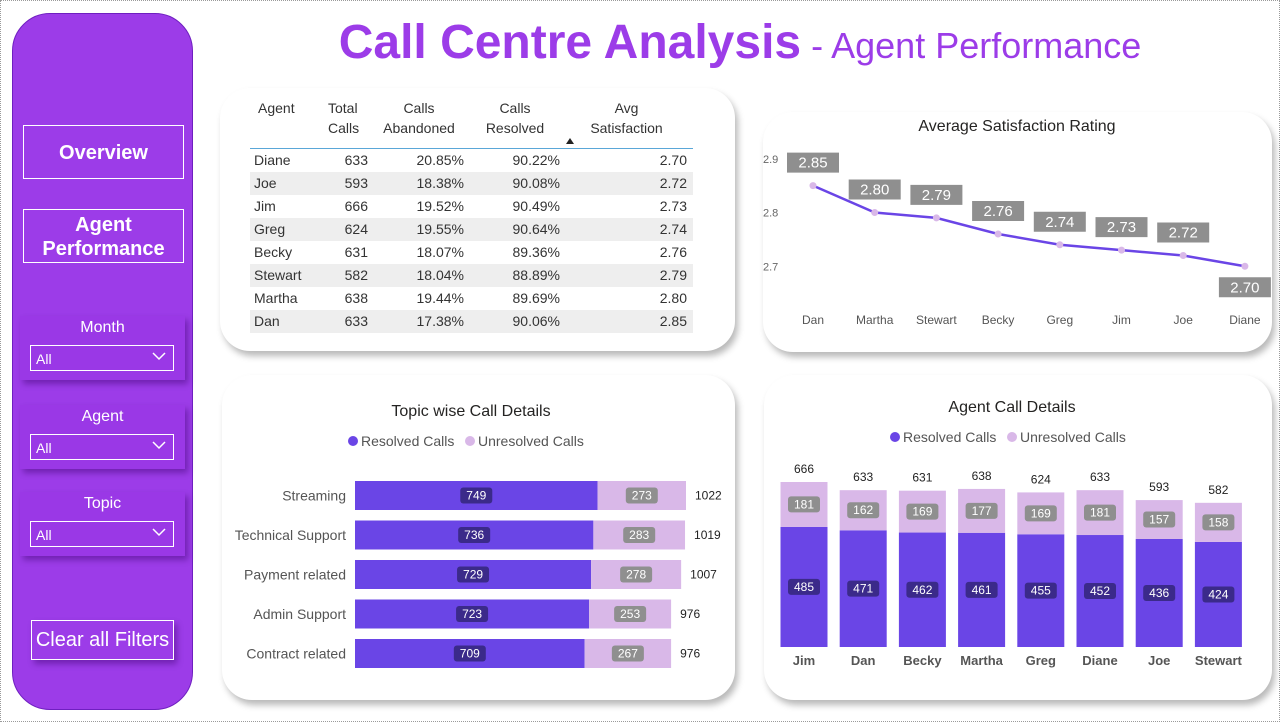 This screenshot has width=1280, height=722. I want to click on table-cell: 2.85, so click(673, 321).